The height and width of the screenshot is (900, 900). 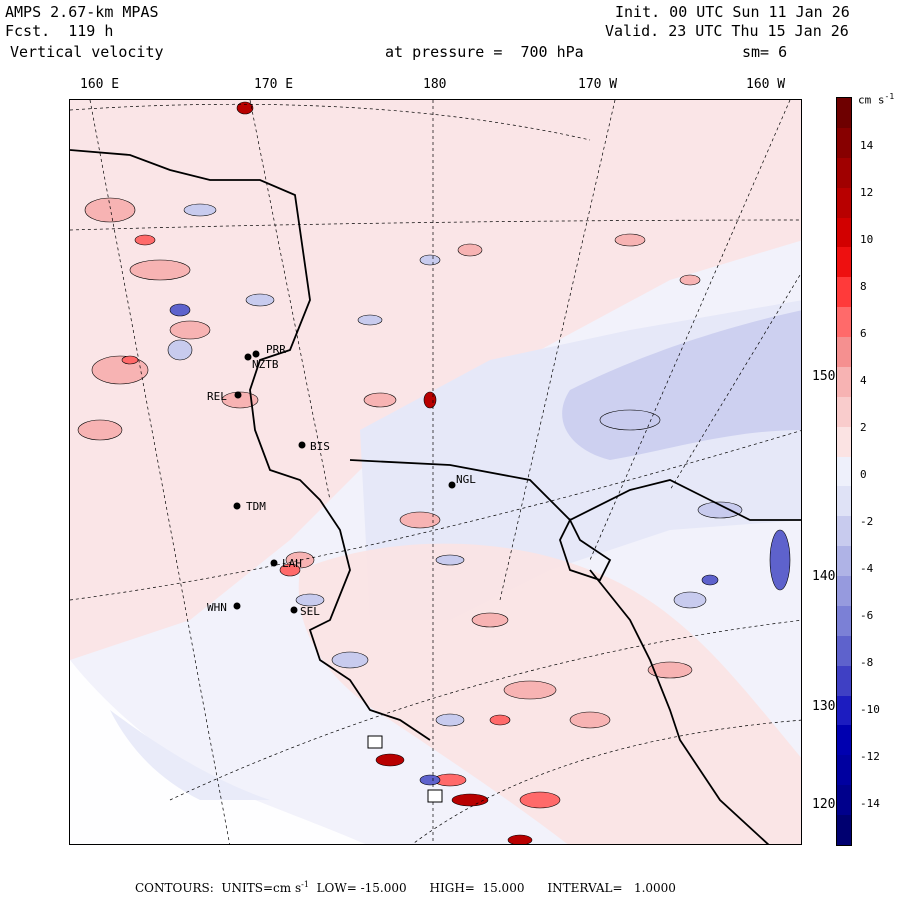 What do you see at coordinates (870, 709) in the screenshot?
I see `colorbar-tick-label: -10` at bounding box center [870, 709].